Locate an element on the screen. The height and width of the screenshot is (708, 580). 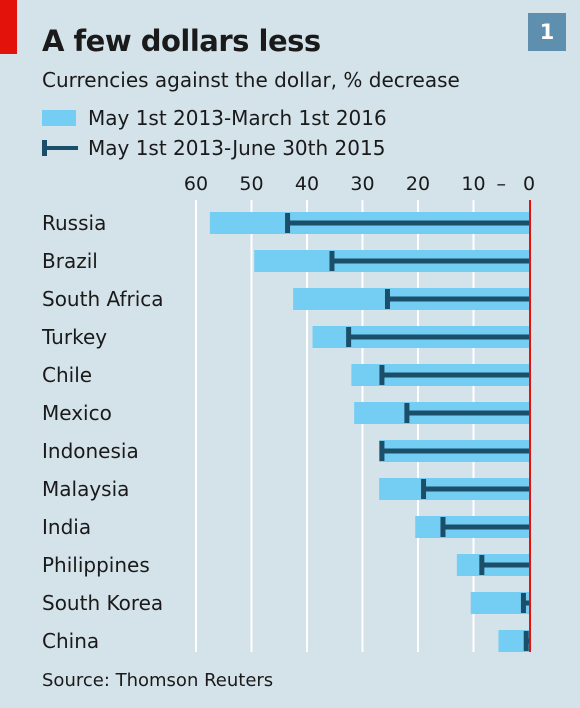
x-tick-label: – is located at coordinates (502, 184).